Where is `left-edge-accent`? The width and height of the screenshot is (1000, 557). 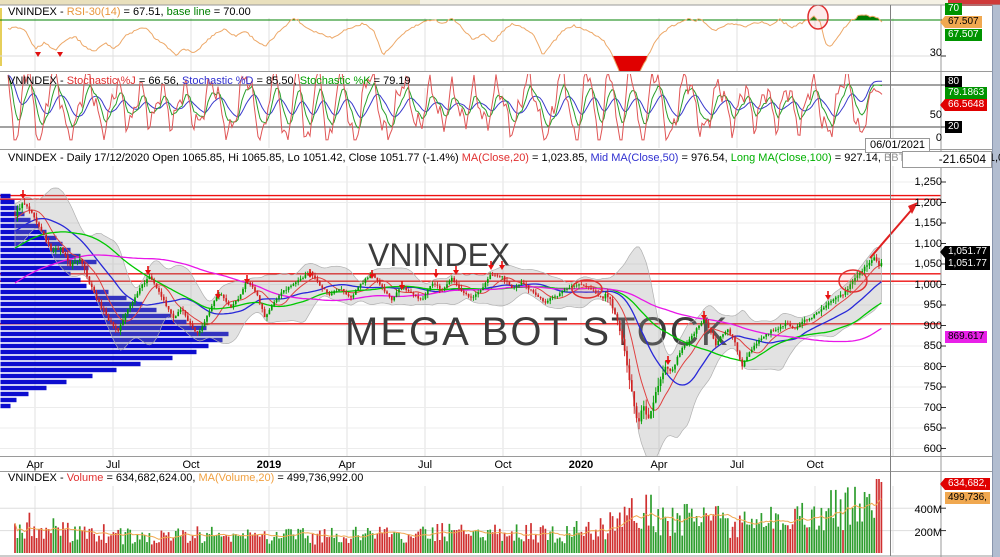 left-edge-accent is located at coordinates (1, 37).